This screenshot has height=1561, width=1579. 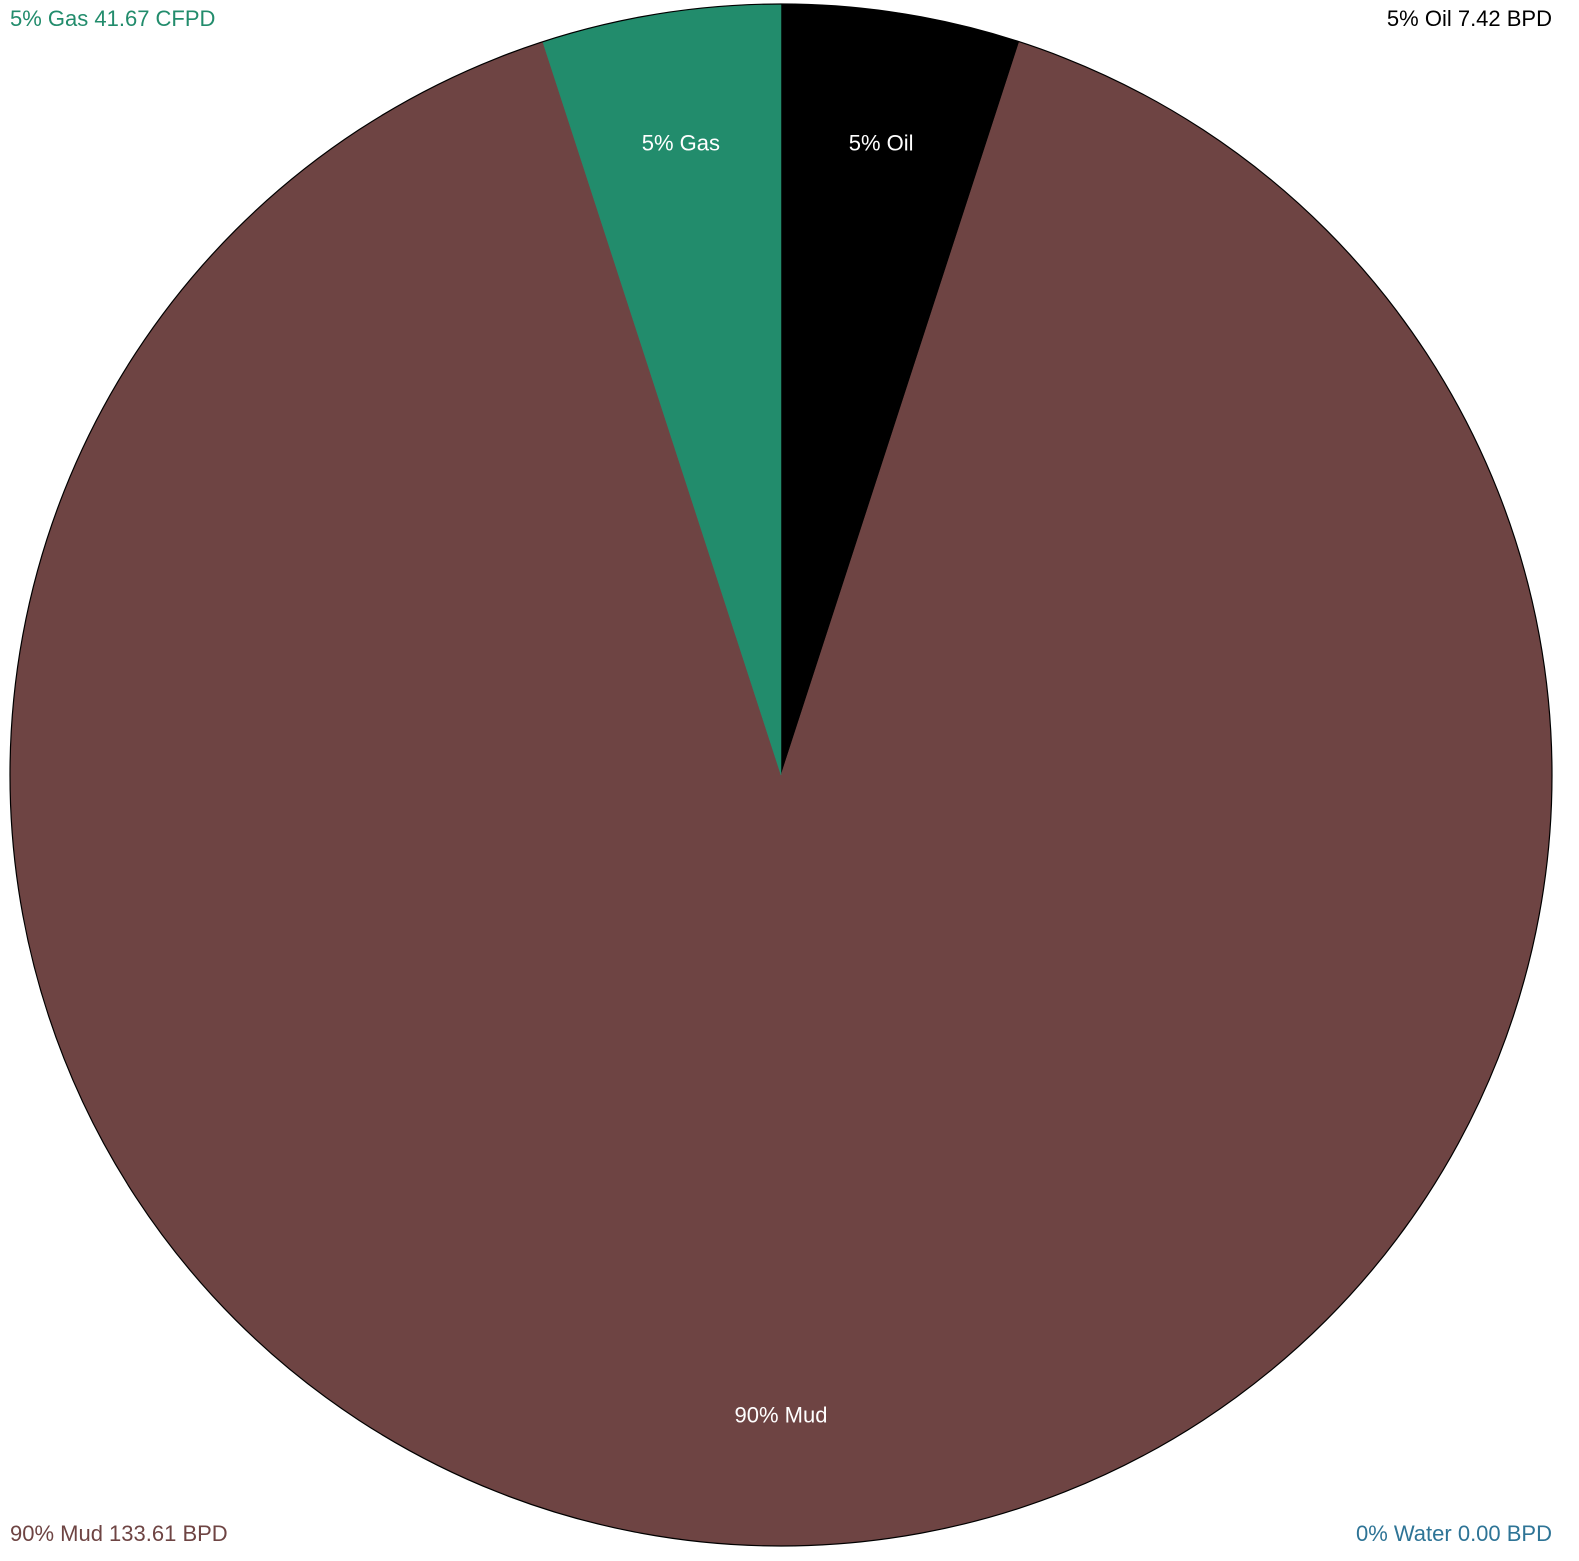 What do you see at coordinates (781, 1414) in the screenshot?
I see `slice-label-mud: 90% Mud` at bounding box center [781, 1414].